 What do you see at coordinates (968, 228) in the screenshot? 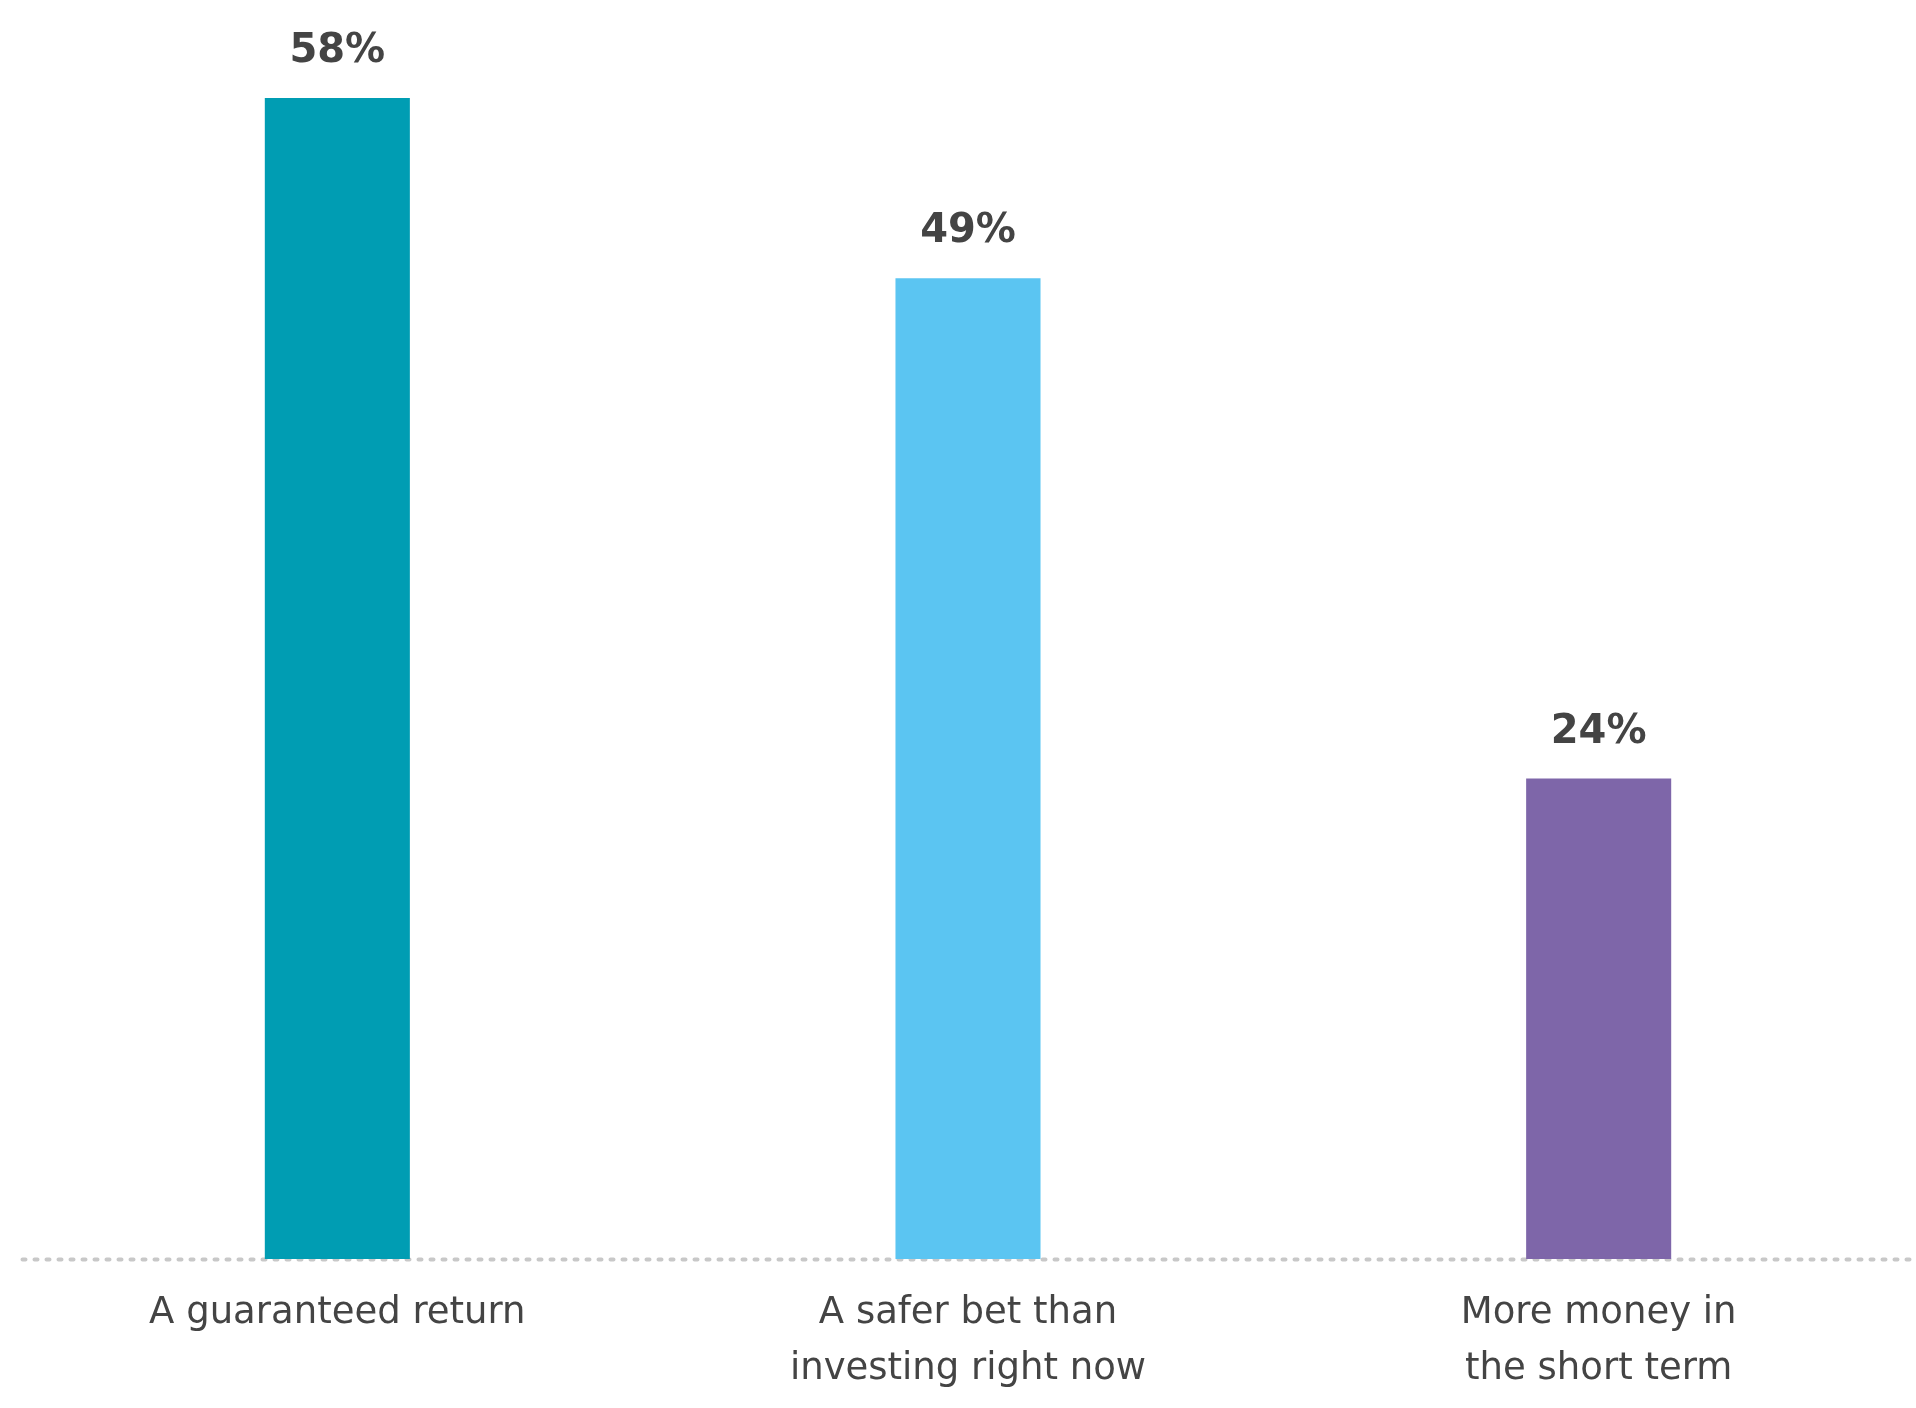
I see `data-label: 49%` at bounding box center [968, 228].